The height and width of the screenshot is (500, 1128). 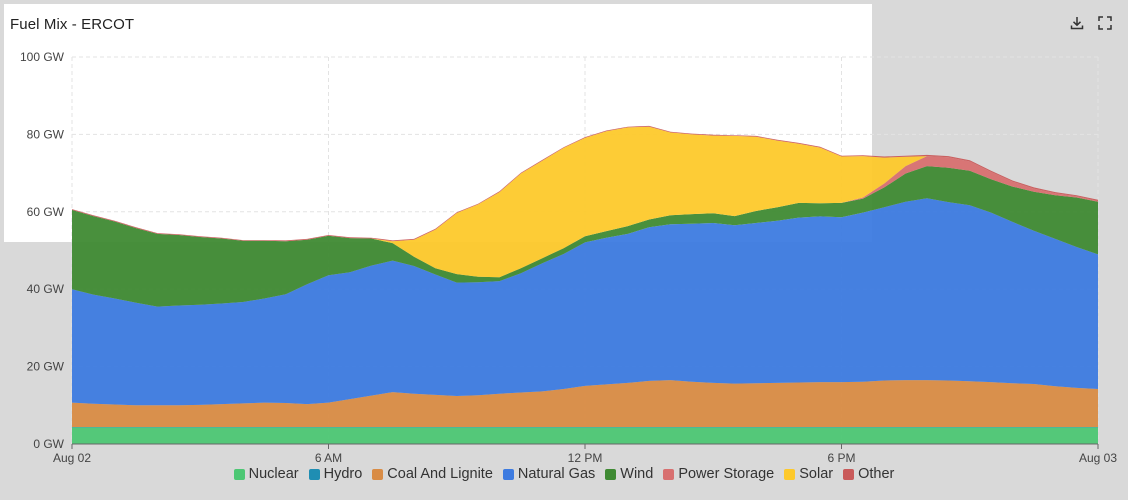 I want to click on legend-label: Solar, so click(x=816, y=474).